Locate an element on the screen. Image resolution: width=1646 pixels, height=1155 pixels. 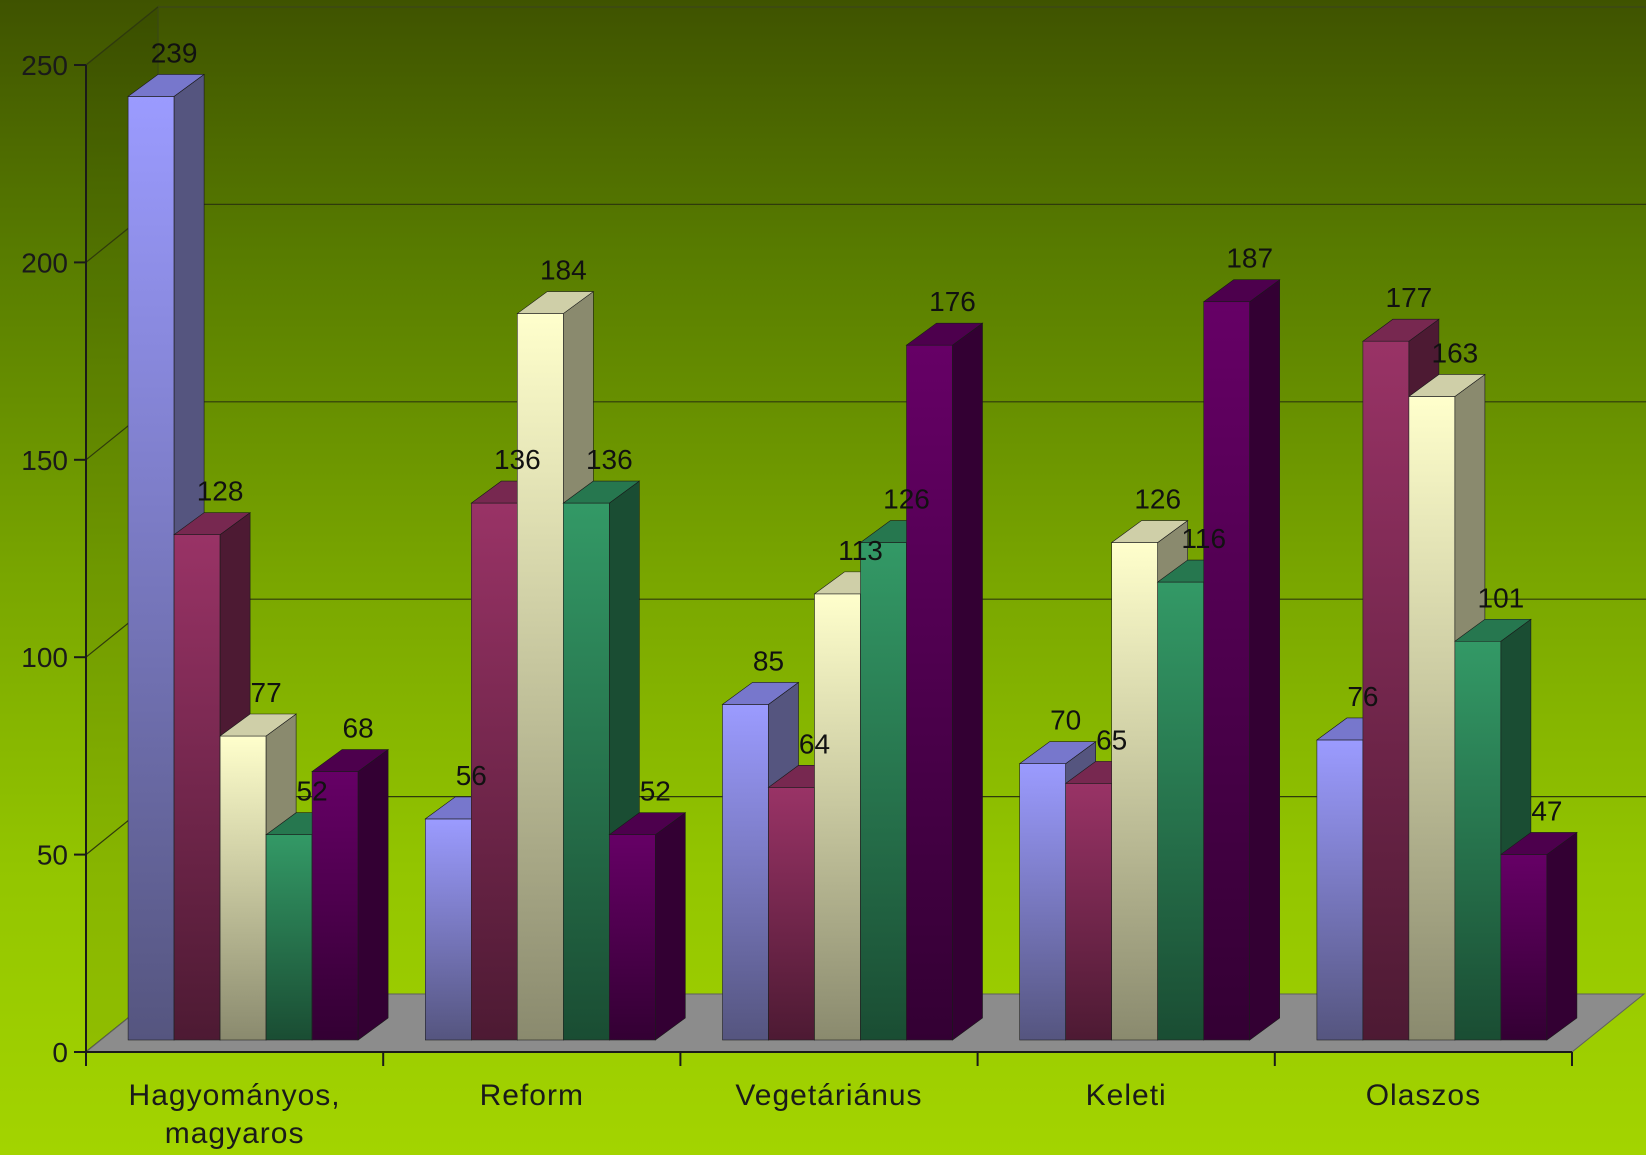
data-label: 128 is located at coordinates (220, 491).